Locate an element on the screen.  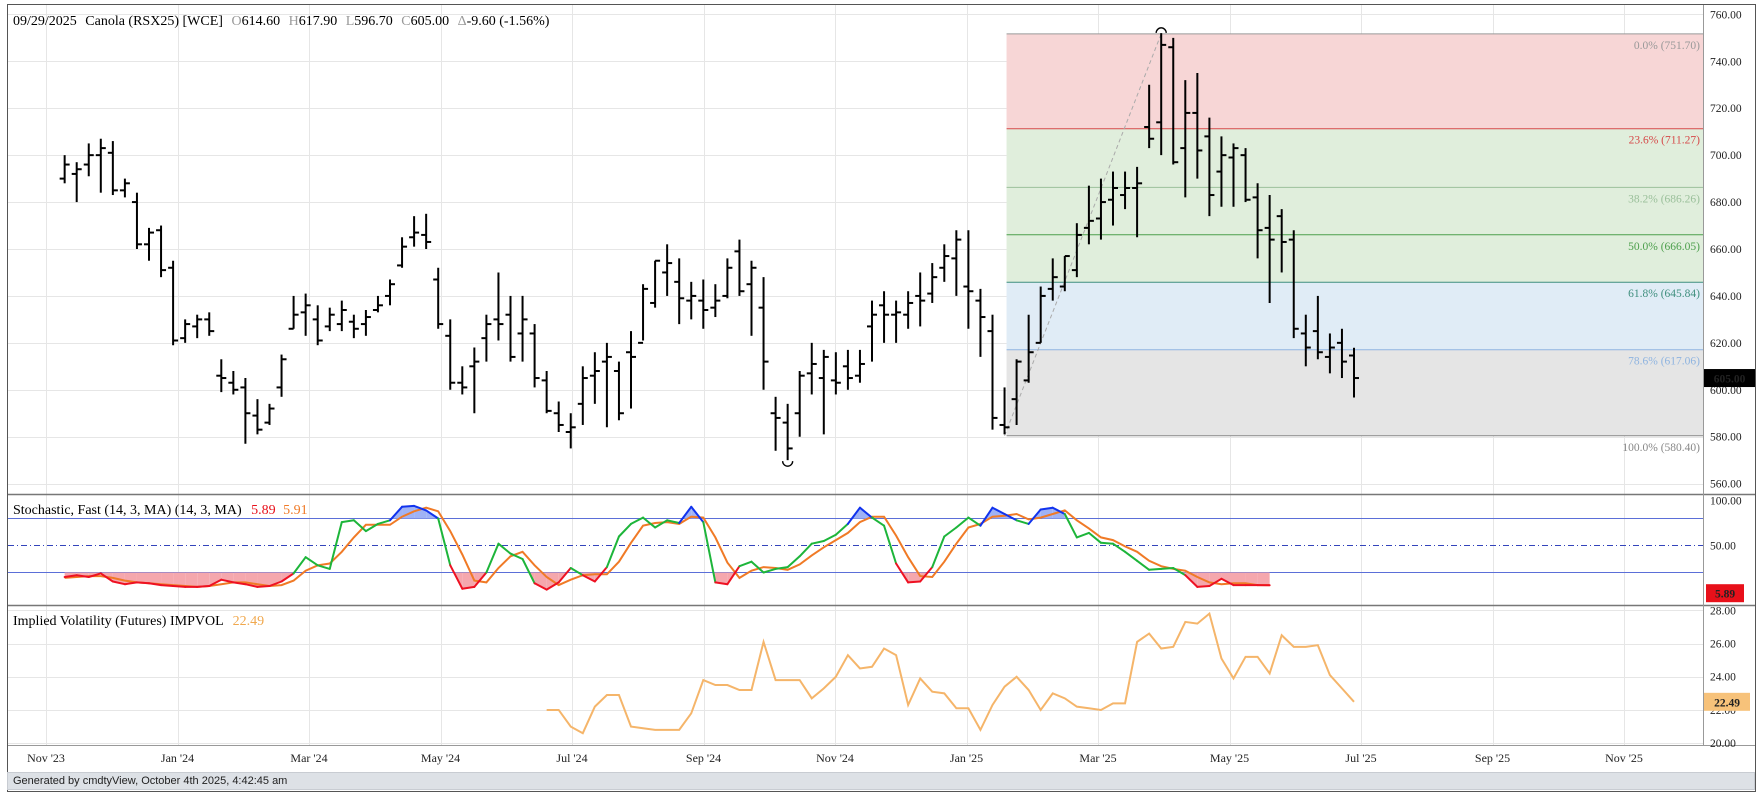
impvol-line is located at coordinates (950, 673).